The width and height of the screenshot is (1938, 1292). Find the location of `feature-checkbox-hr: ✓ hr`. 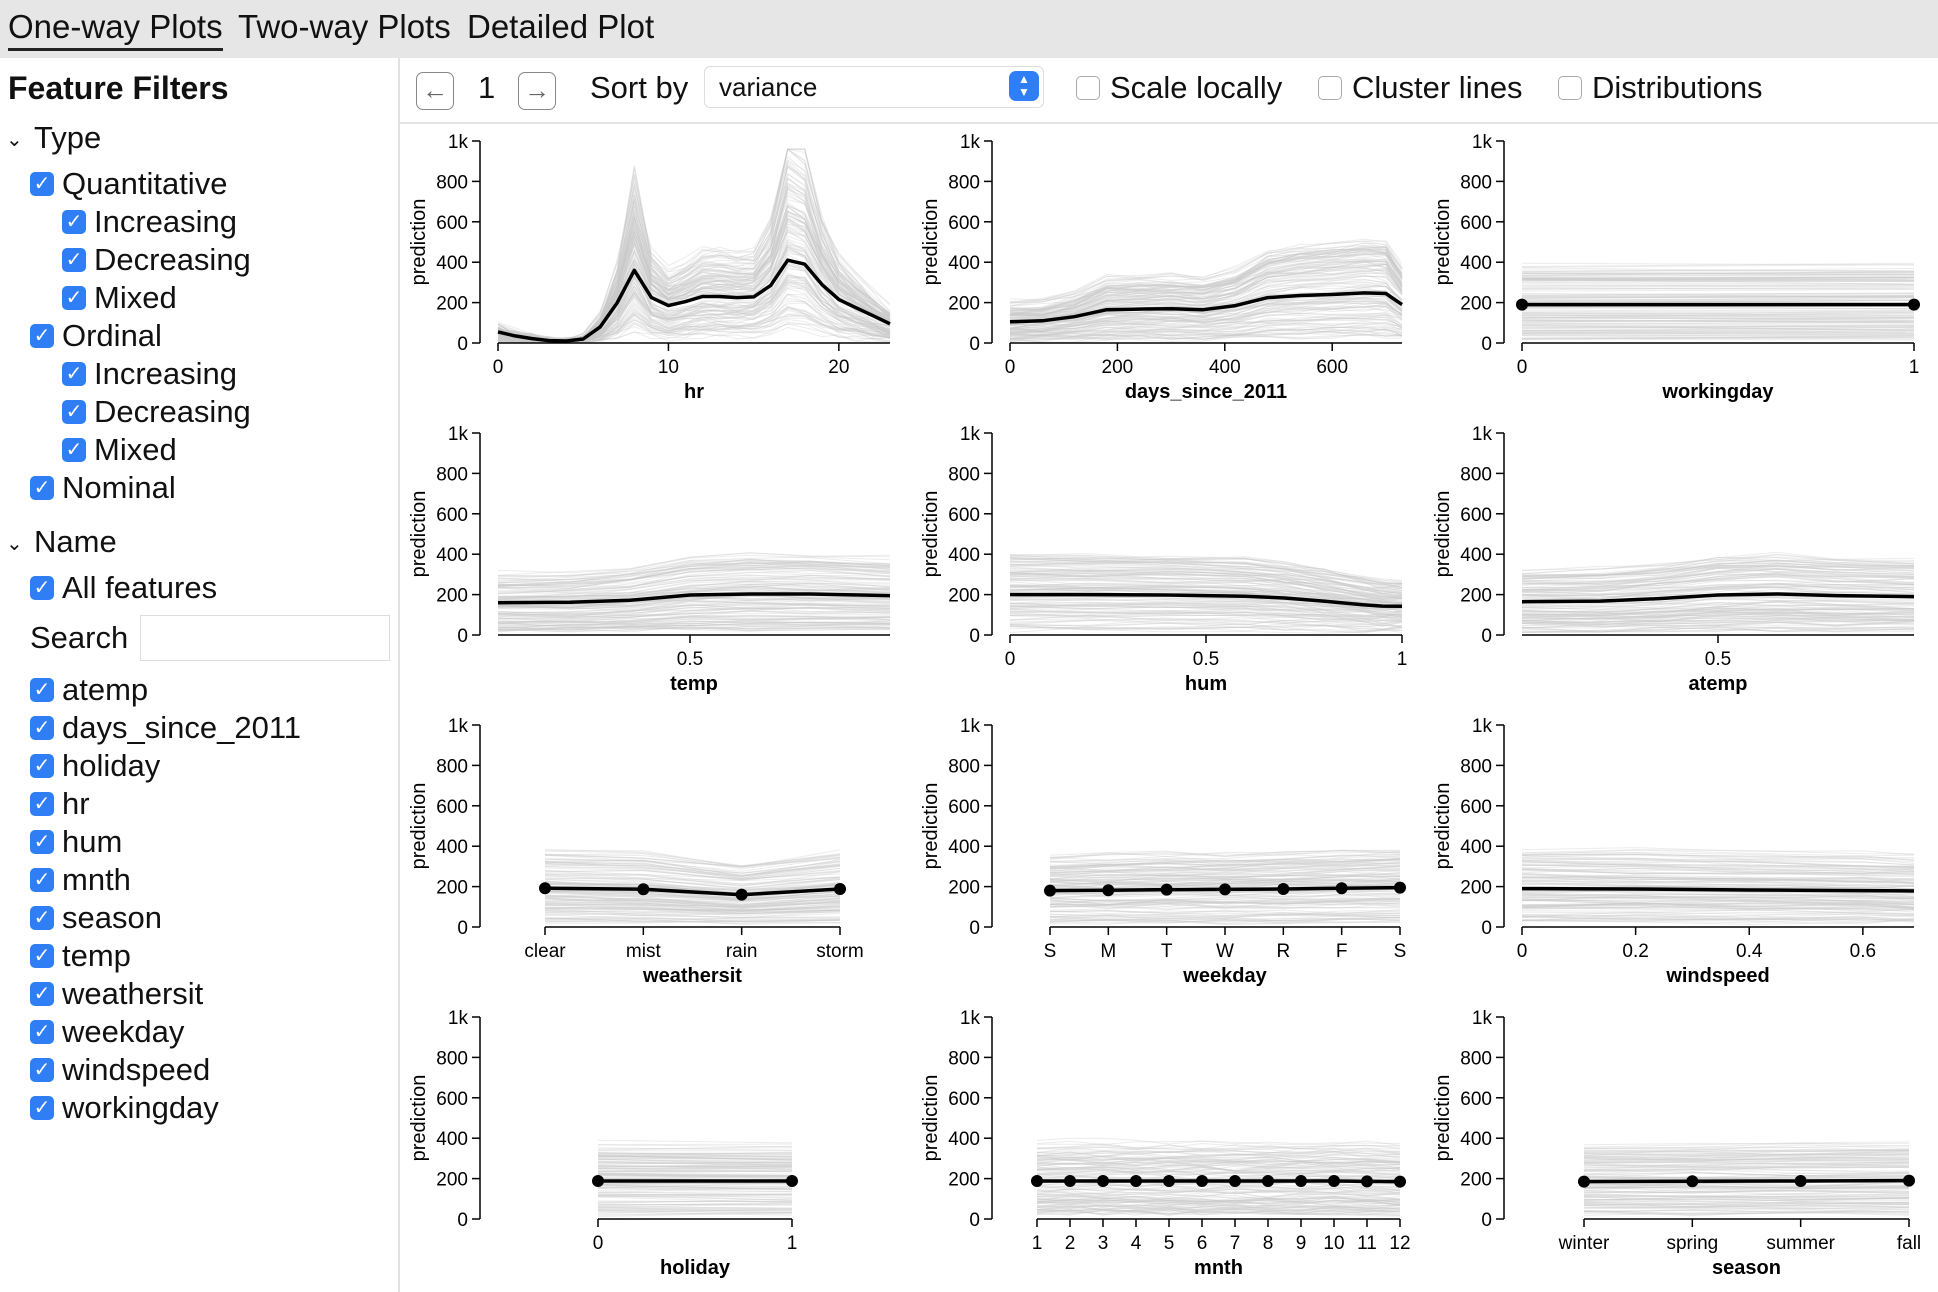

feature-checkbox-hr: ✓ hr is located at coordinates (60, 804).